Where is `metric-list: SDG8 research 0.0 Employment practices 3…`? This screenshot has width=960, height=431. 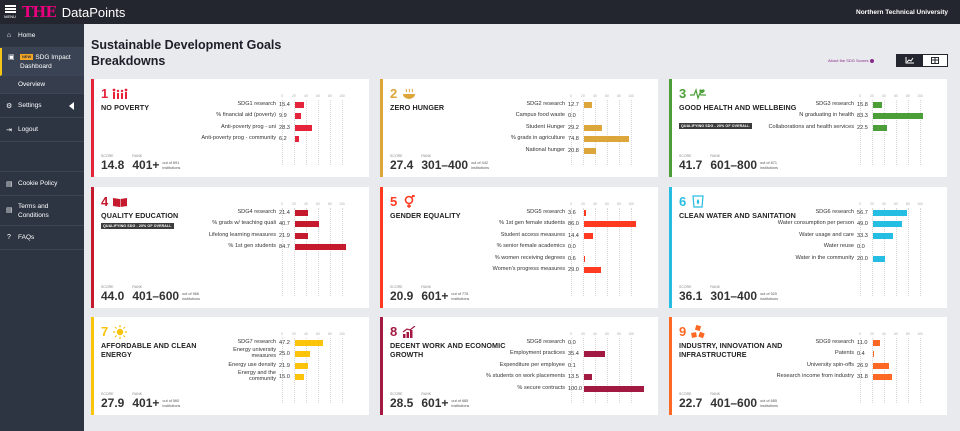 metric-list: SDG8 research 0.0 Employment practices 3… is located at coordinates (555, 366).